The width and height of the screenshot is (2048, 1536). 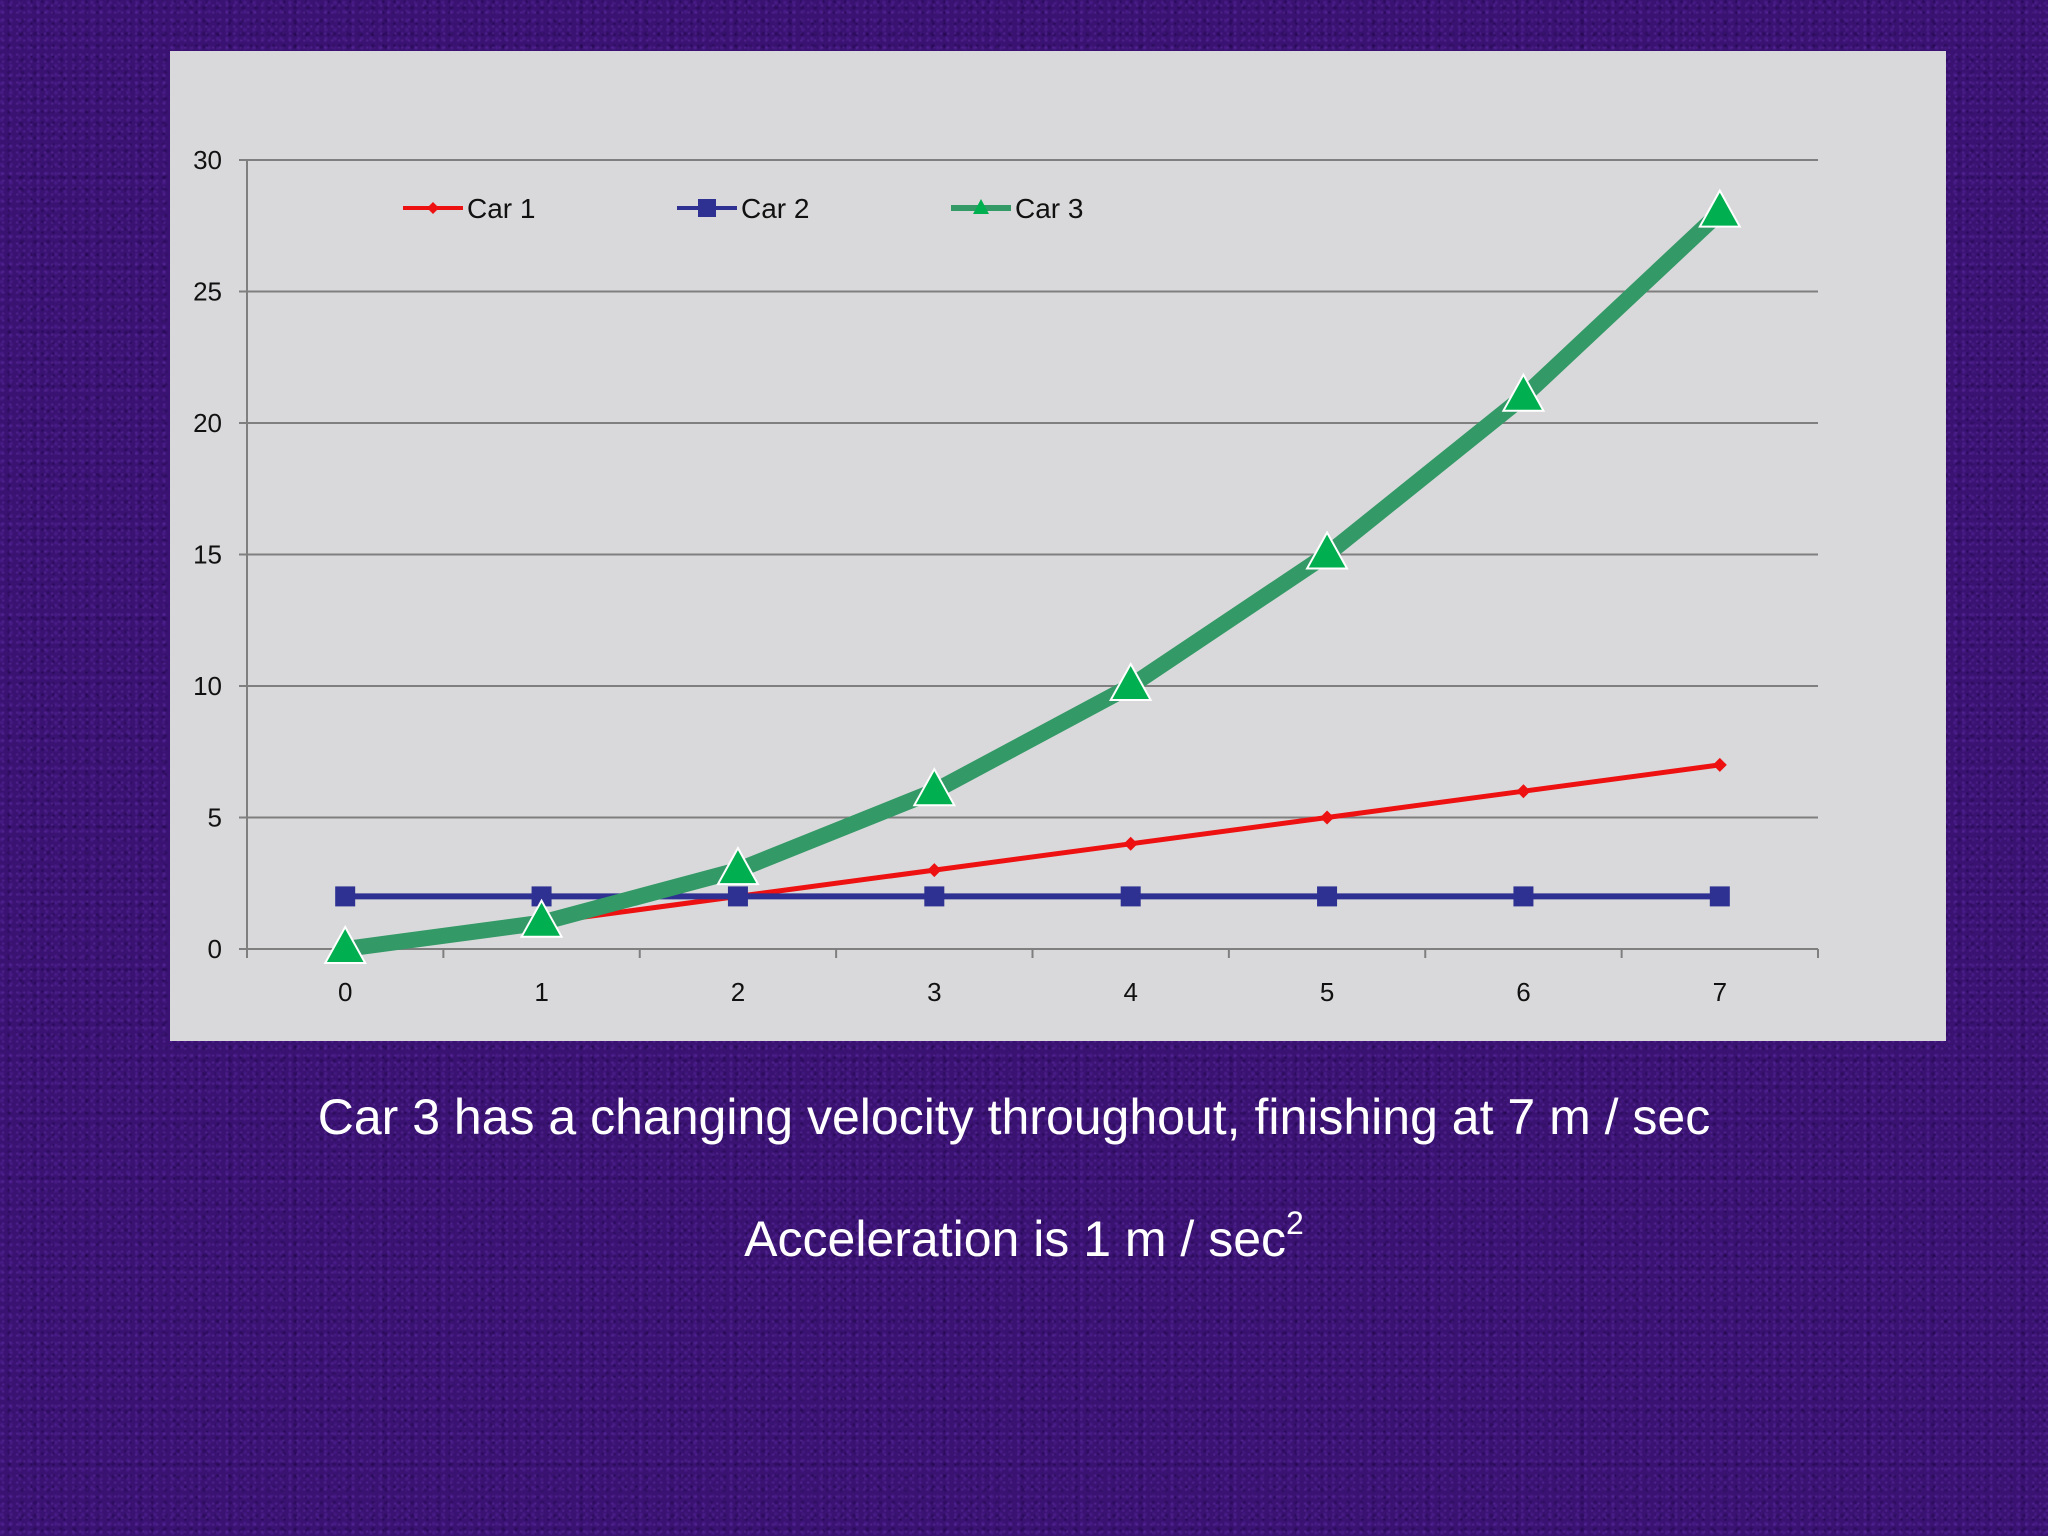 I want to click on caption-acceleration-text: Acceleration is 1 m / sec, so click(x=1015, y=1239).